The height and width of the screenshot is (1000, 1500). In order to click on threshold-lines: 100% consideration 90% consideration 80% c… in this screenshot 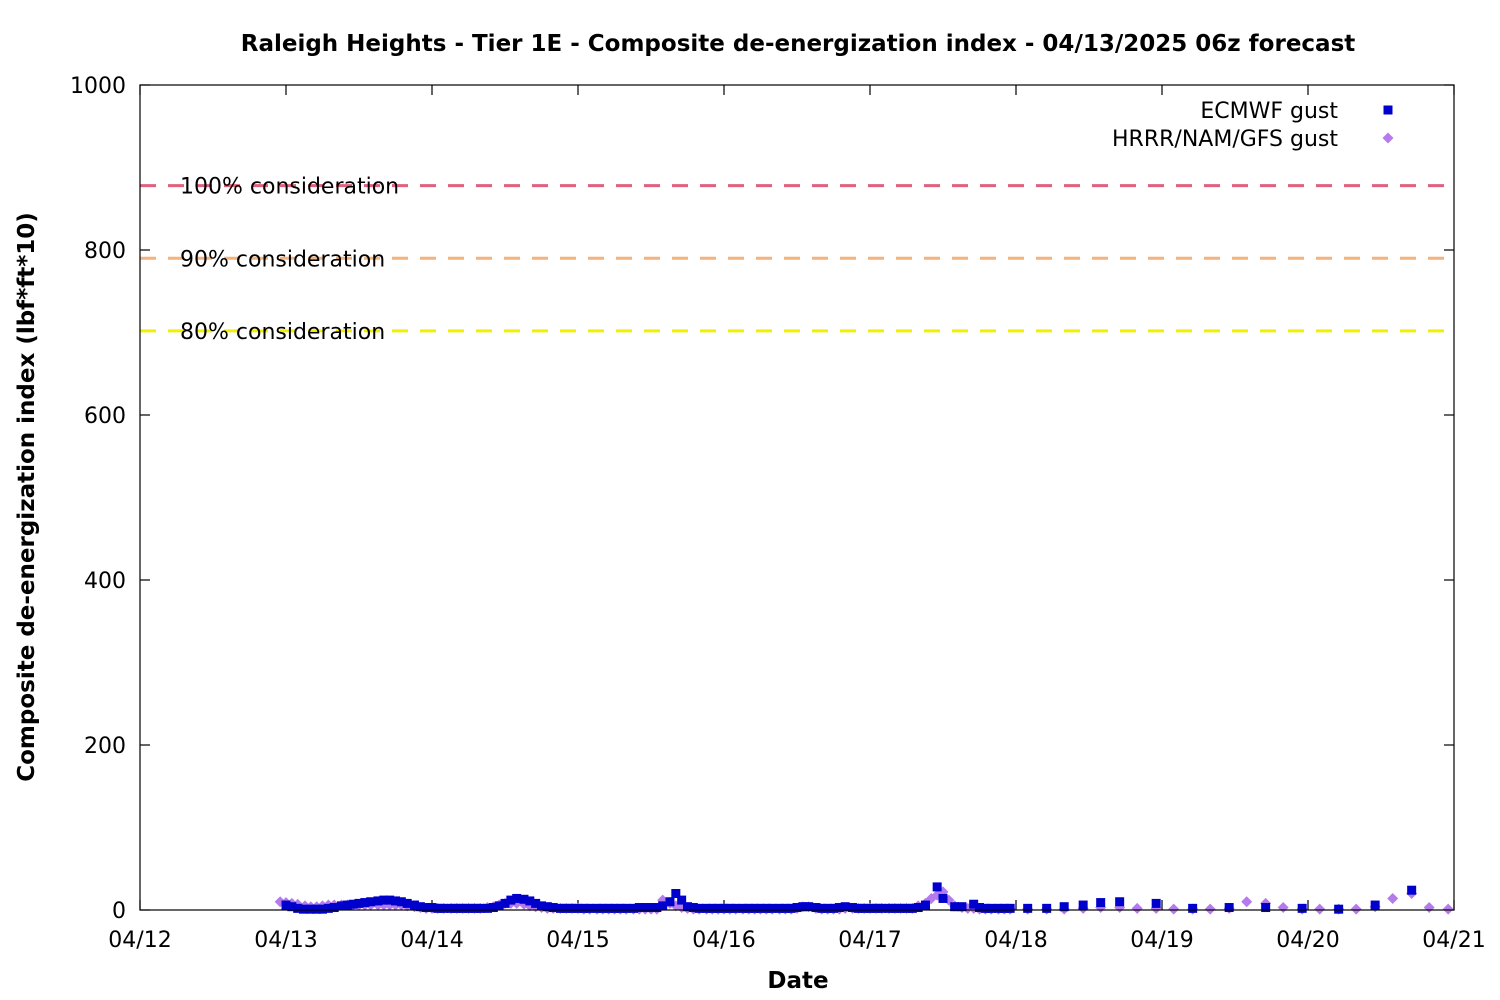, I will do `click(797, 260)`.